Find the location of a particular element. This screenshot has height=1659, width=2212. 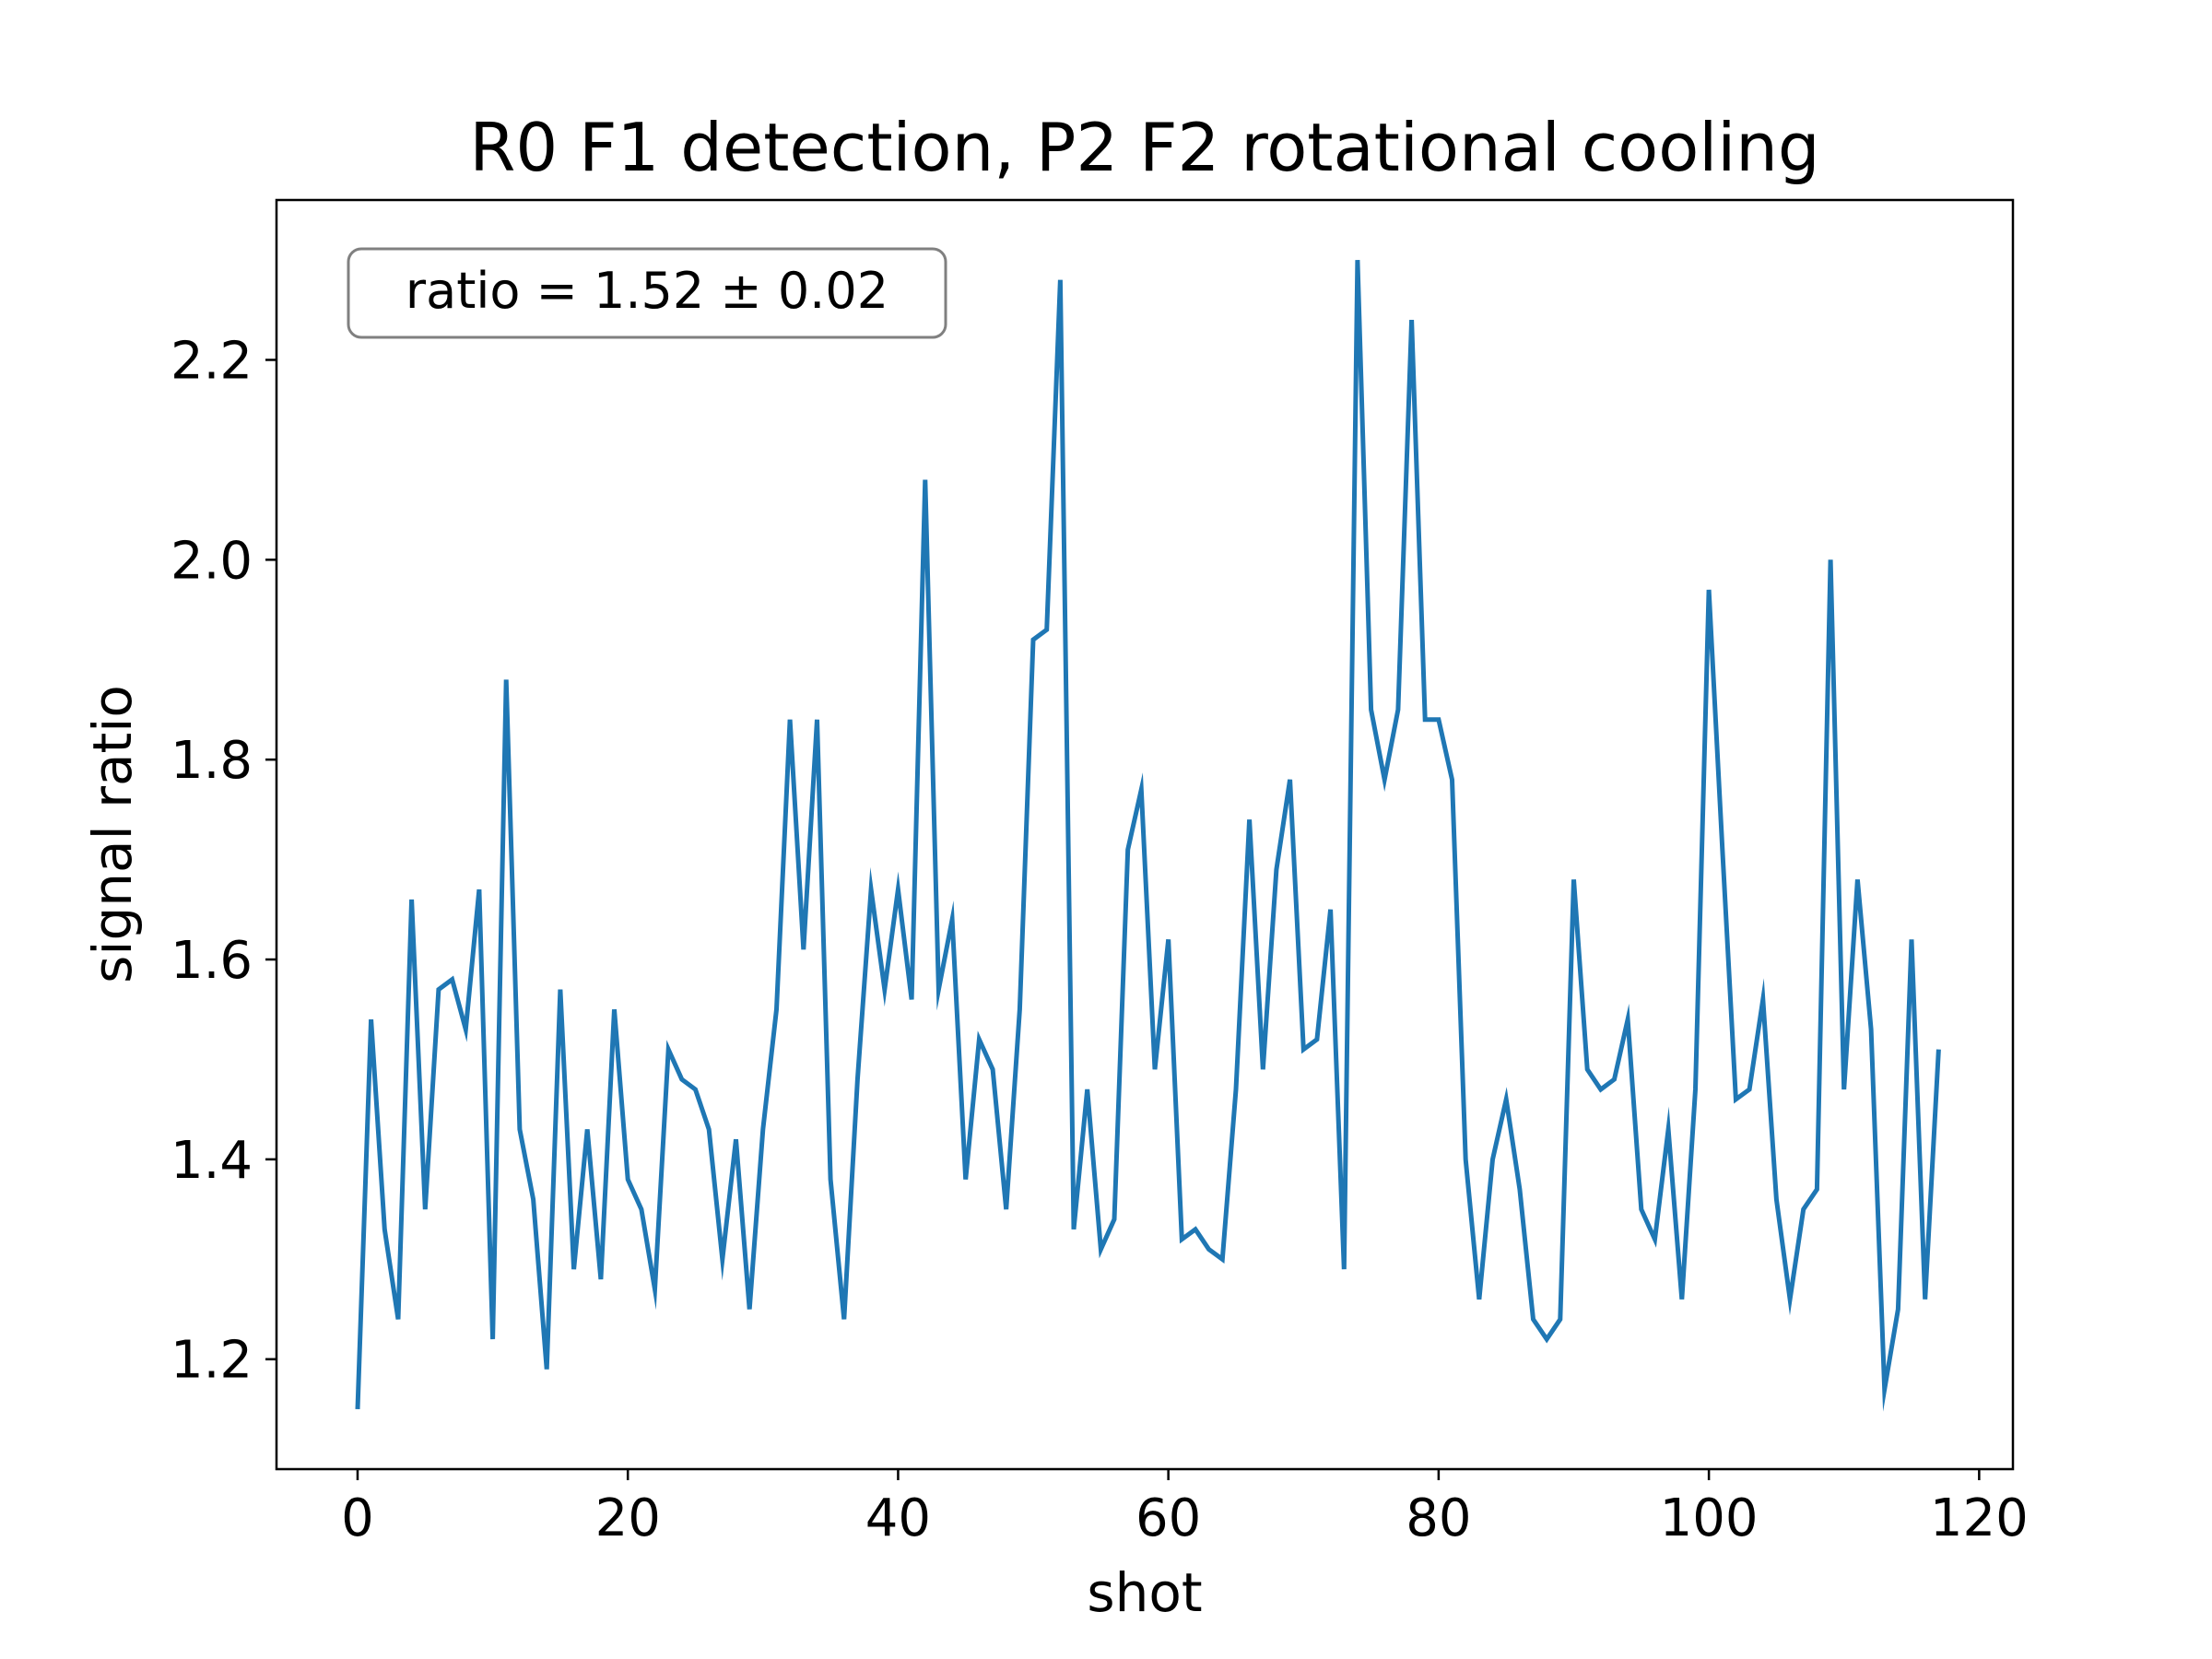

y-tick-label: 1.4 is located at coordinates (212, 1161).